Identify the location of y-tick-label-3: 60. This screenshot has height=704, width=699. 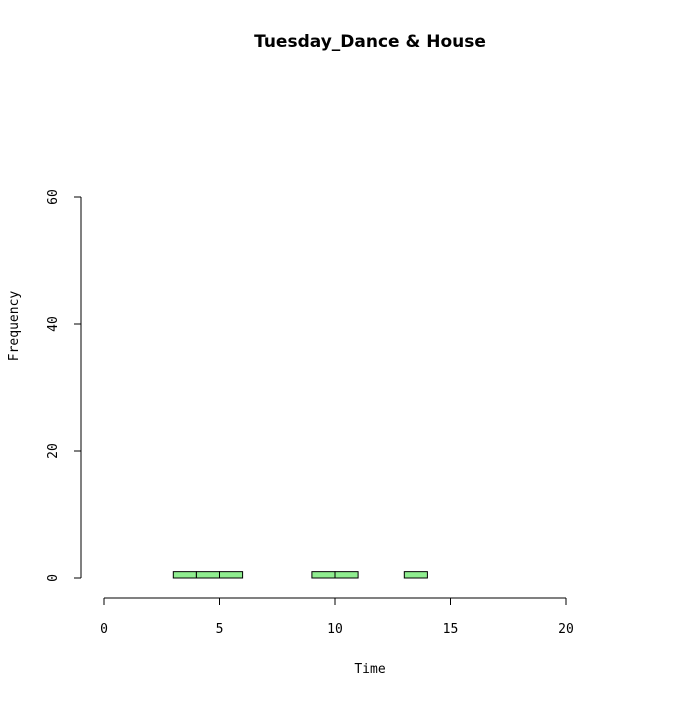
(53, 197).